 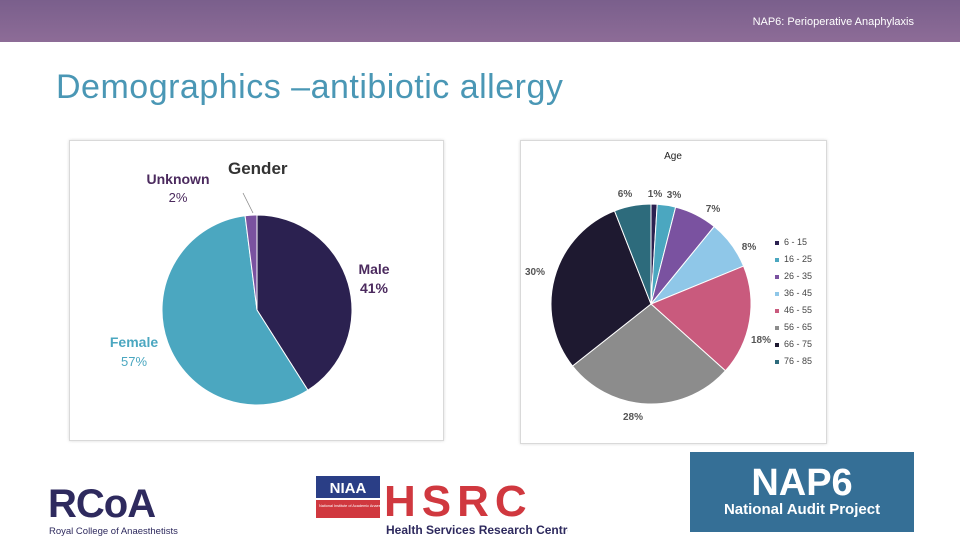 I want to click on nap6-logo-name: National Audit Project, so click(x=802, y=509).